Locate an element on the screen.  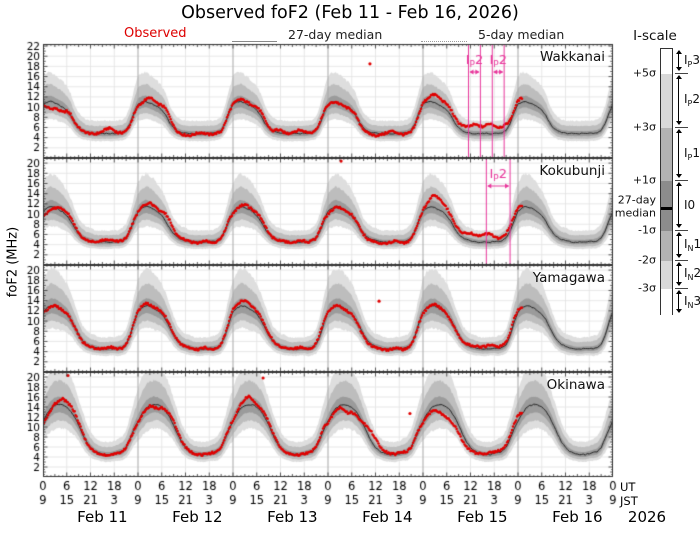
date-label: Feb 15 is located at coordinates (482, 517).